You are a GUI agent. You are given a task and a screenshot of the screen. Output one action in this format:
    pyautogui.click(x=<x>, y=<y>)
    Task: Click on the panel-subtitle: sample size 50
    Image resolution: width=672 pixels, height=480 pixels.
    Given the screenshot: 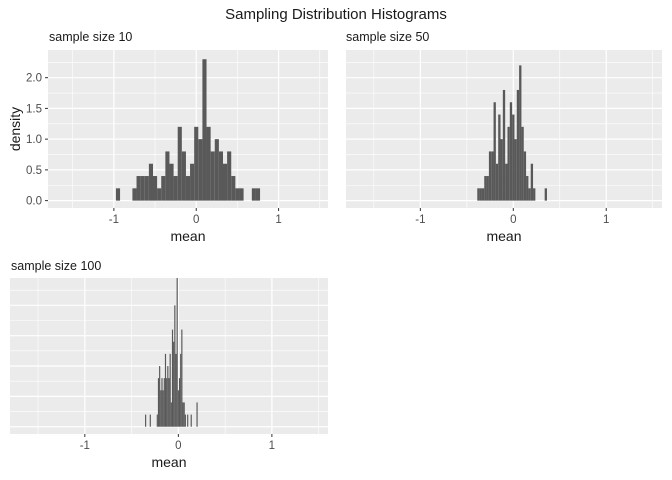 What is the action you would take?
    pyautogui.click(x=387, y=37)
    